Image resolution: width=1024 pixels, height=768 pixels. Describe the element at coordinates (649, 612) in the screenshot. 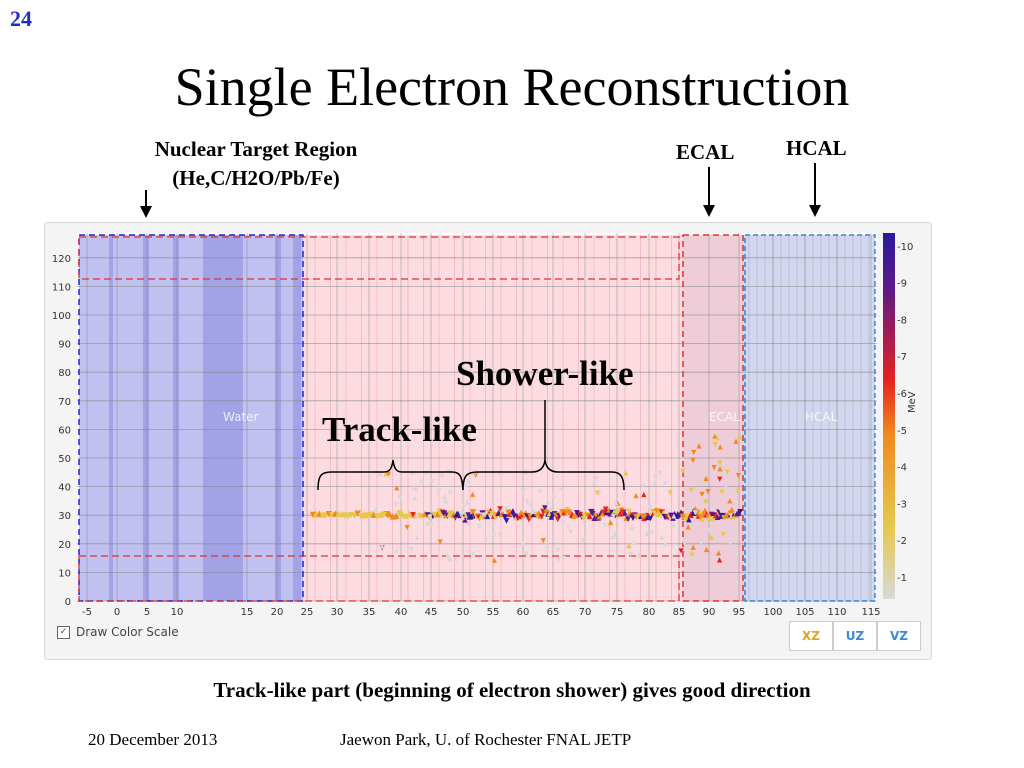

I see `x-tick-label: 80` at that location.